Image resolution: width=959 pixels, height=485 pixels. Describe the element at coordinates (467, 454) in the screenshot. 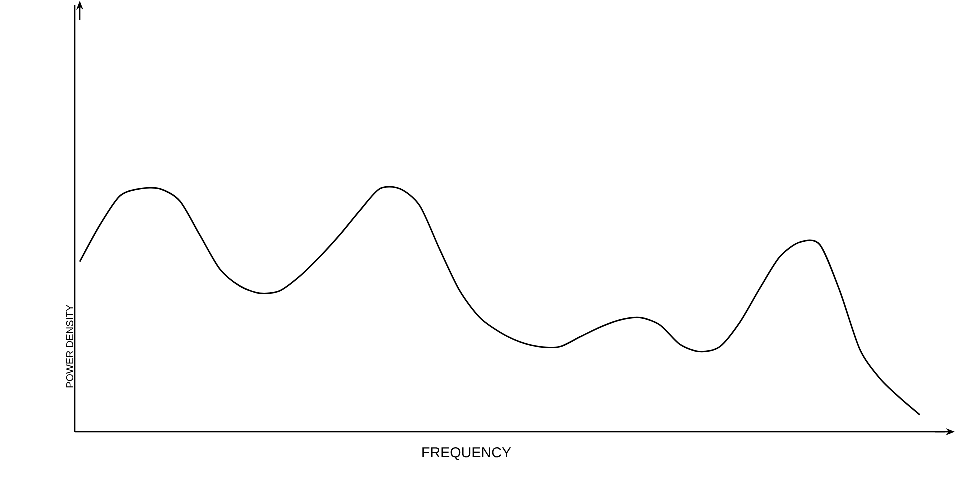

I see `x-axis-title: FREQUENCY` at that location.